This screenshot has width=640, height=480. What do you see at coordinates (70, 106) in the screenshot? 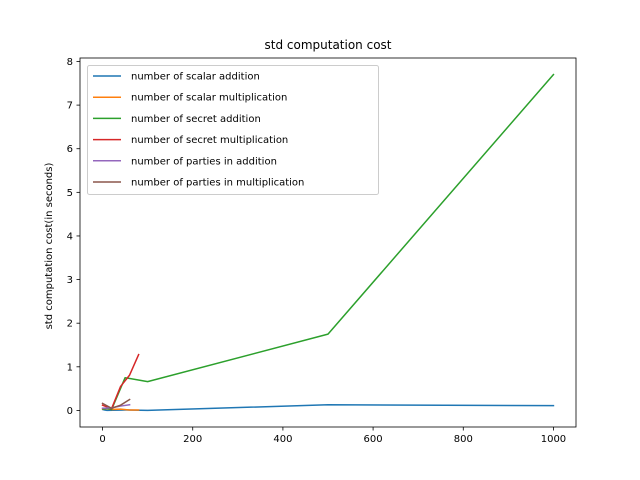
I see `y-tick-label: 7` at bounding box center [70, 106].